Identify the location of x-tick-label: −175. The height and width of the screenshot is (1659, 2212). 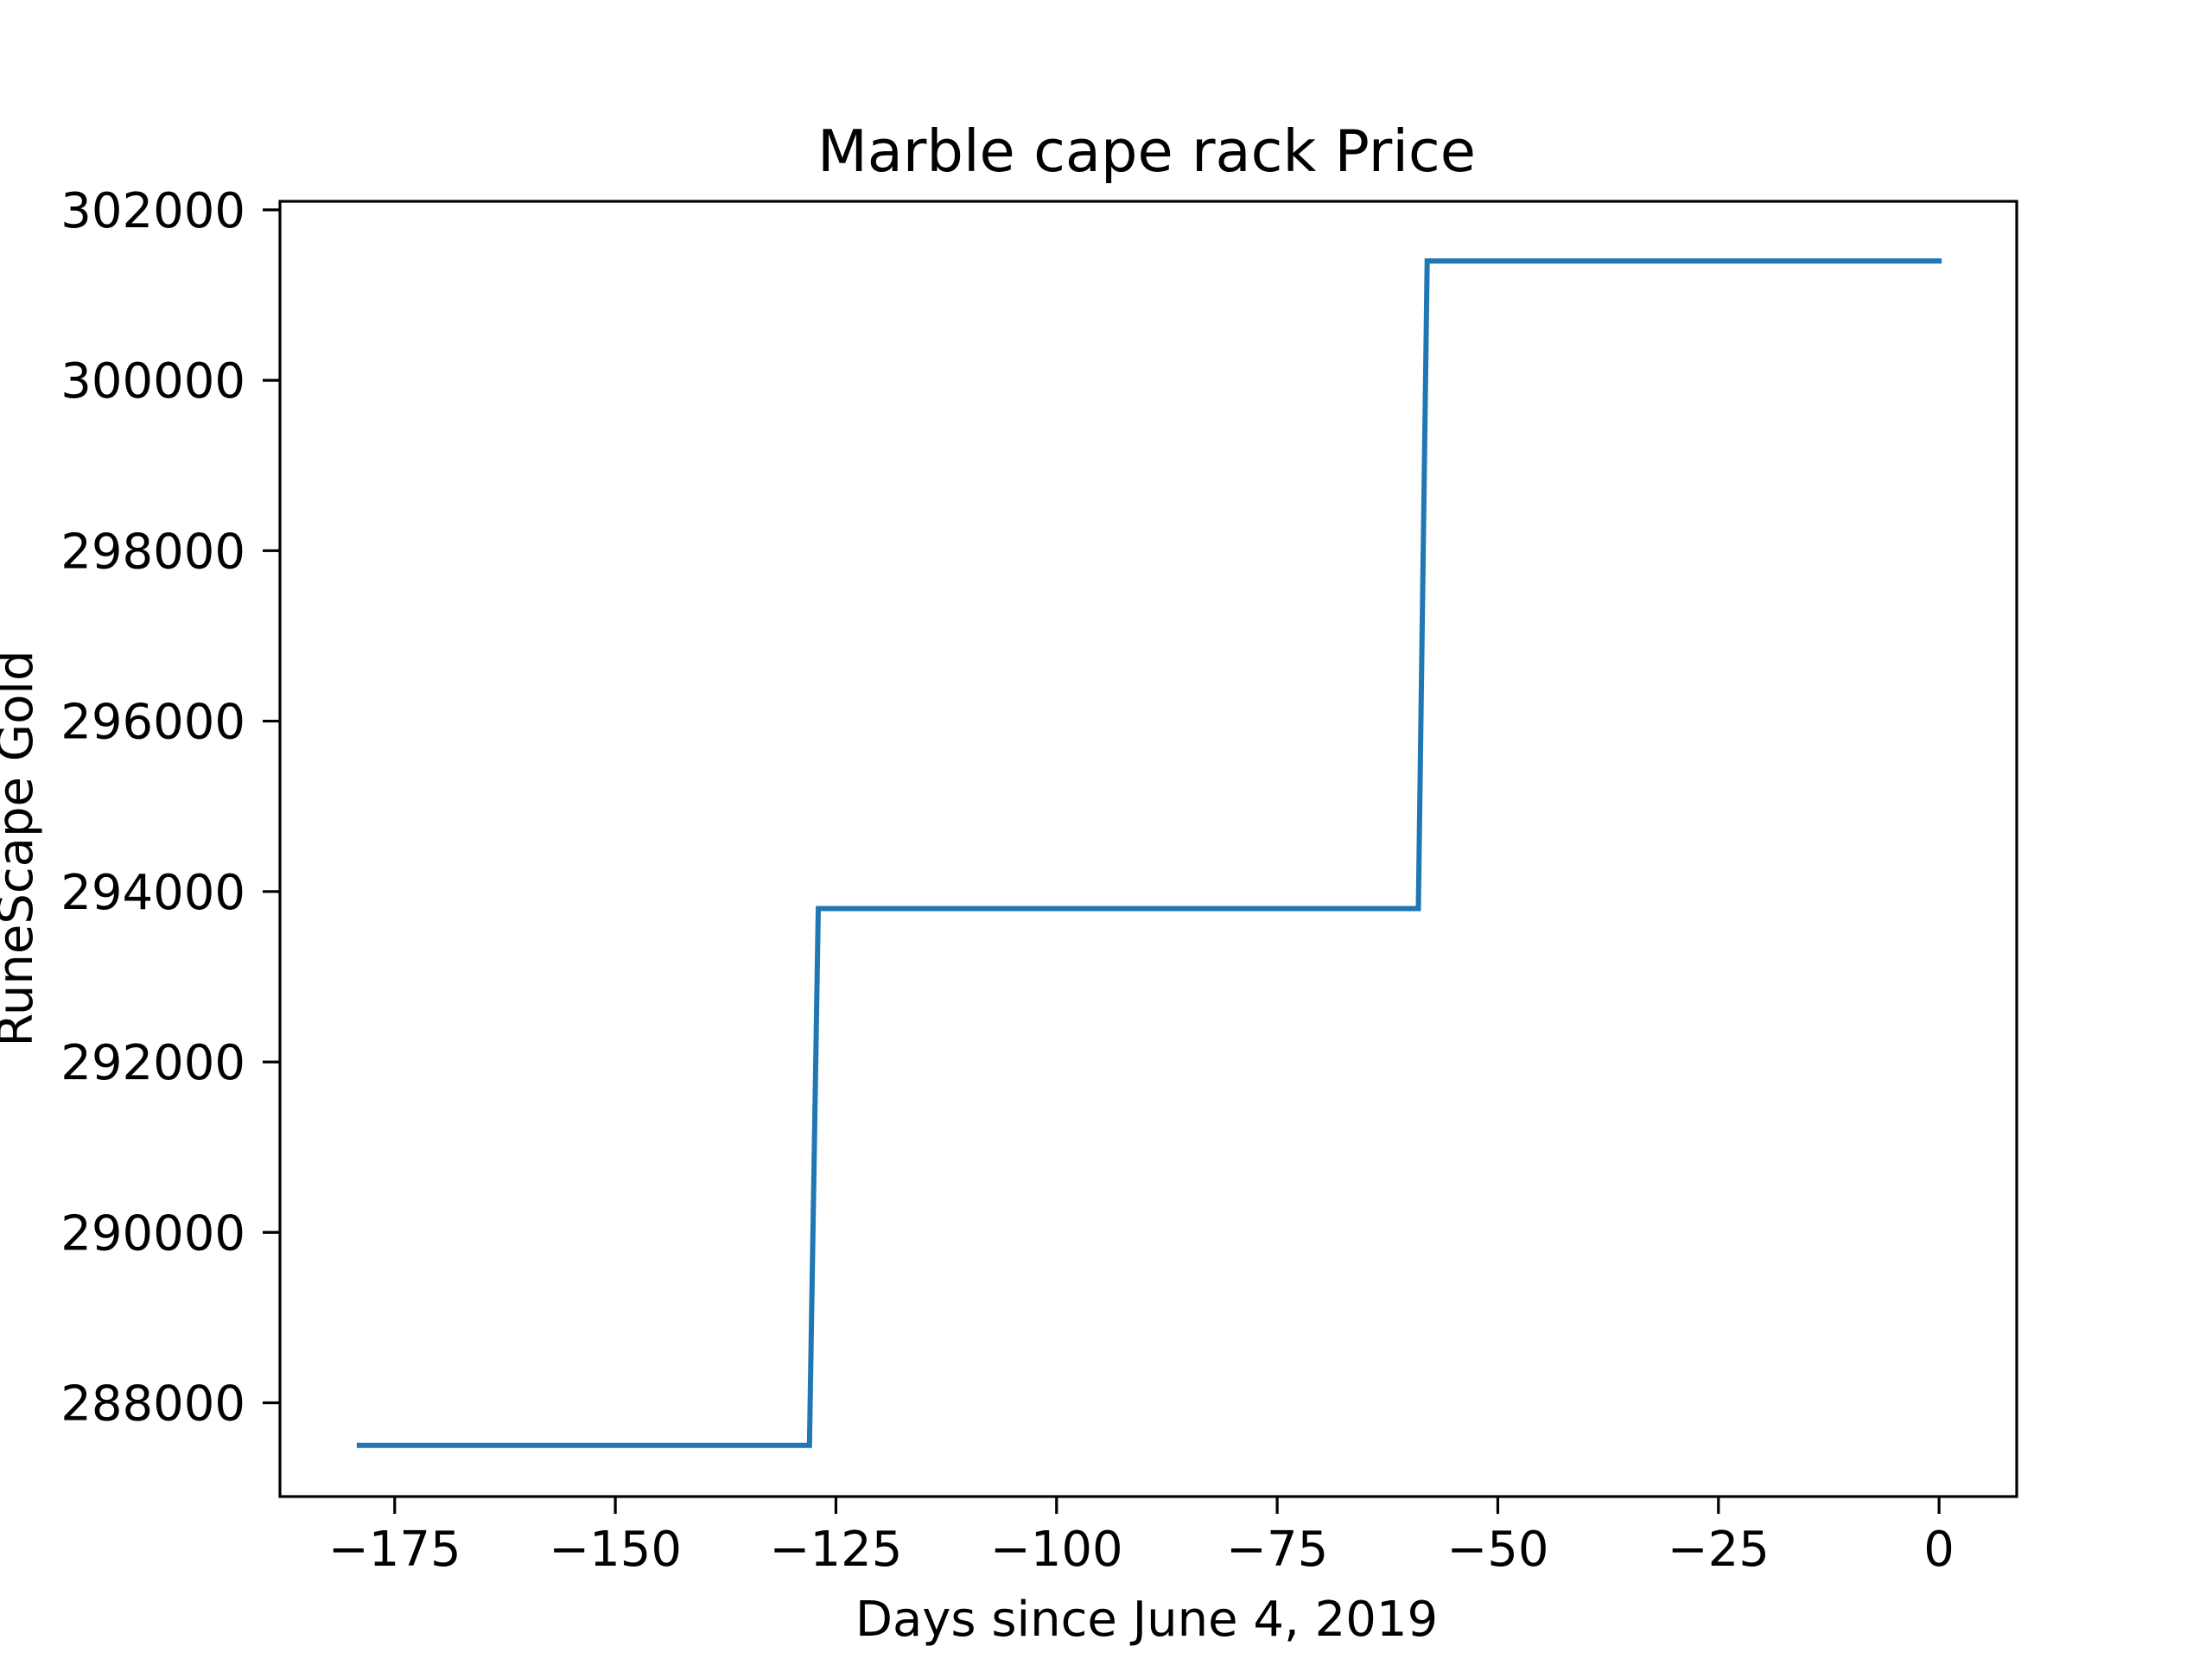
(394, 1550).